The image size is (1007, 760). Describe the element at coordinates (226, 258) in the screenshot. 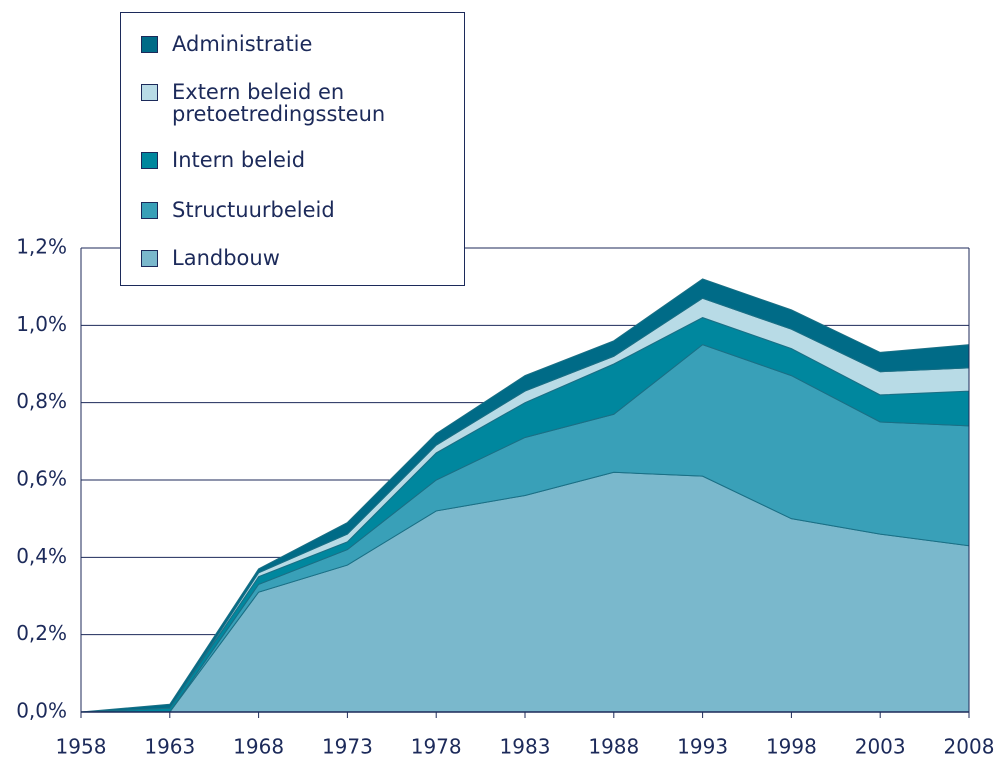

I see `legend-label: Landbouw` at that location.